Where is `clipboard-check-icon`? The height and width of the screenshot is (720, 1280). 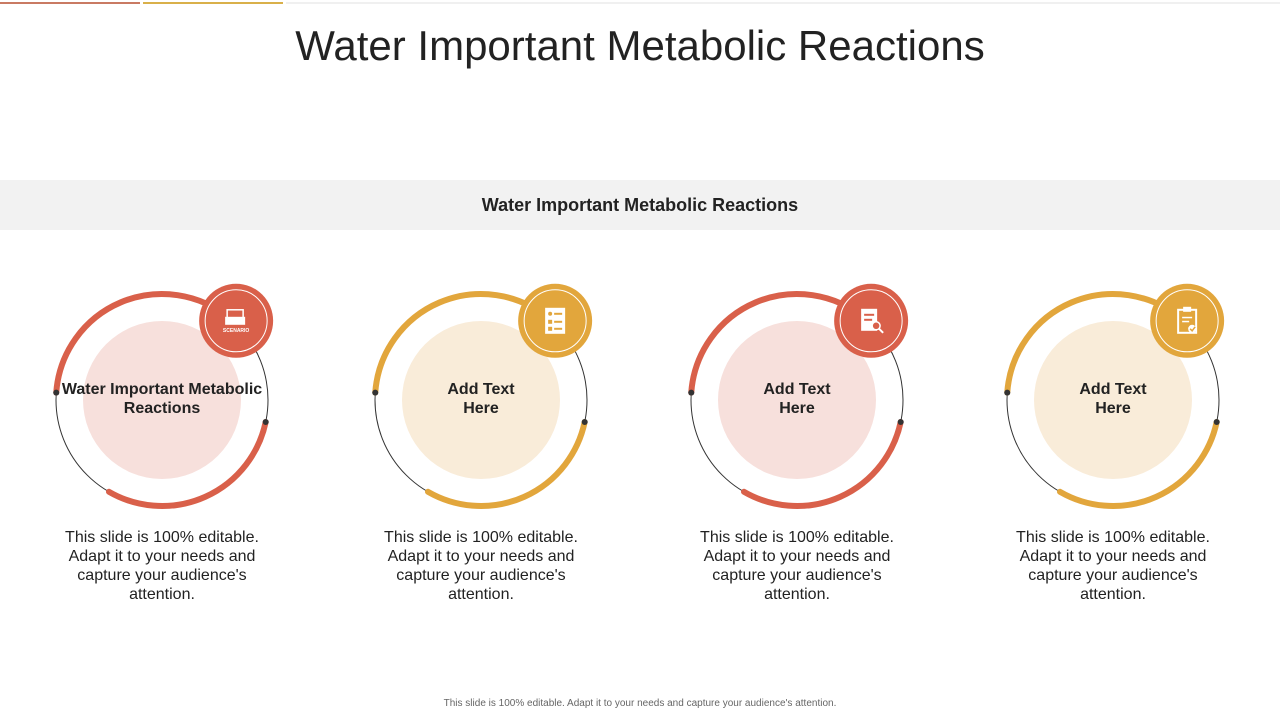 clipboard-check-icon is located at coordinates (1187, 320).